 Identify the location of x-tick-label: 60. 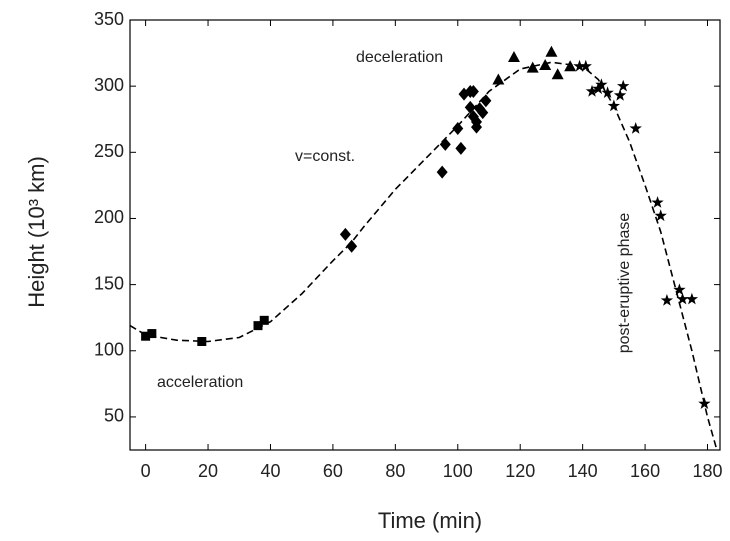
(333, 471).